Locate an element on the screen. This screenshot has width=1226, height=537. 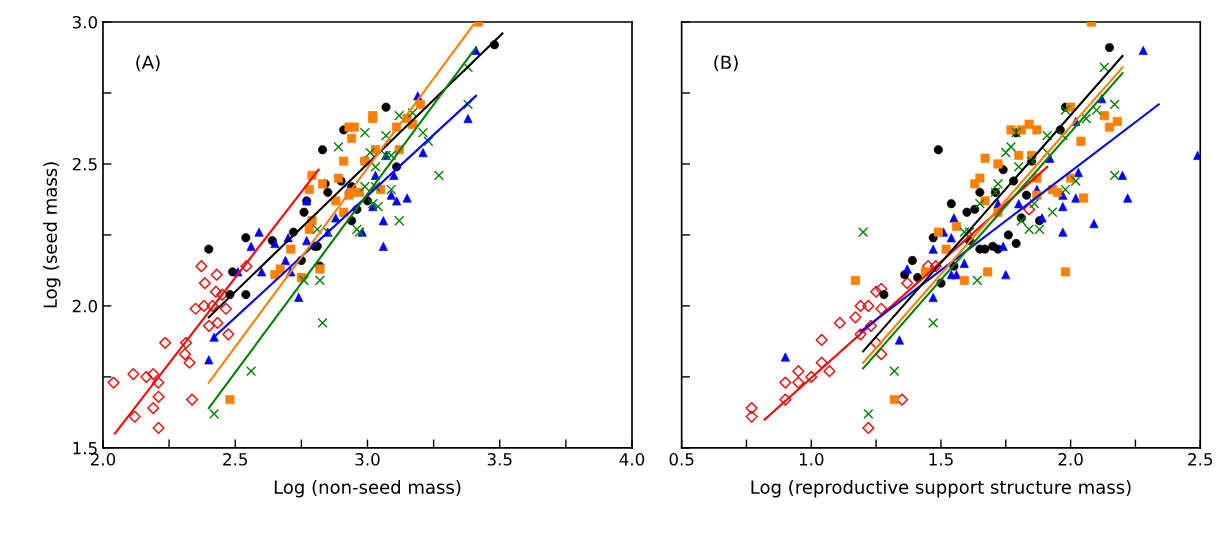
y-tick-label: 2.0 is located at coordinates (85, 306).